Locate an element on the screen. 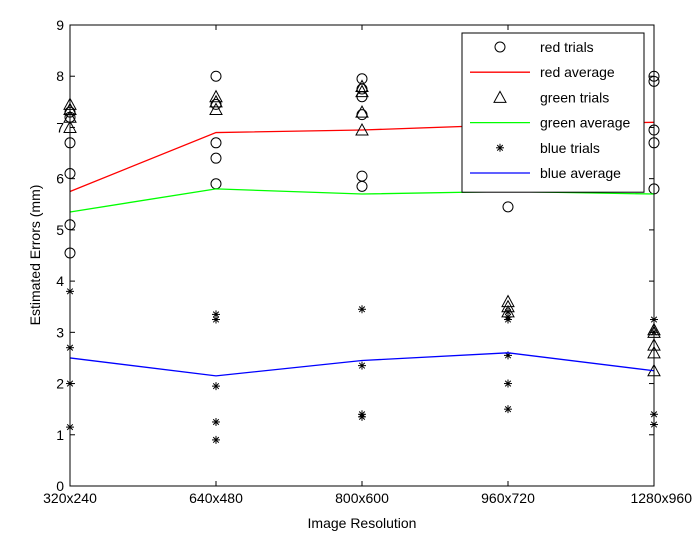  y-tick-label: 6 is located at coordinates (60, 179).